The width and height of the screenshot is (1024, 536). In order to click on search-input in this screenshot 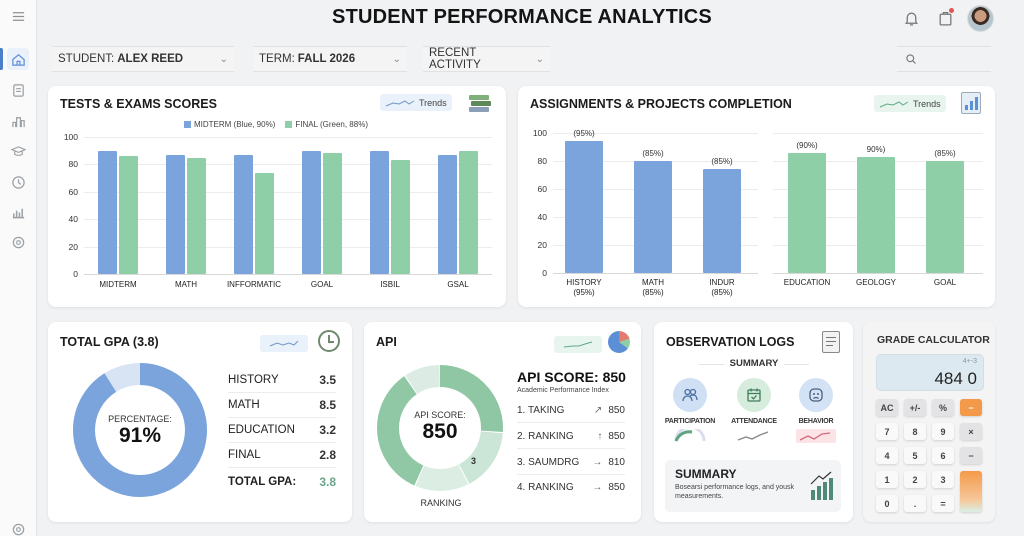, I will do `click(944, 59)`.